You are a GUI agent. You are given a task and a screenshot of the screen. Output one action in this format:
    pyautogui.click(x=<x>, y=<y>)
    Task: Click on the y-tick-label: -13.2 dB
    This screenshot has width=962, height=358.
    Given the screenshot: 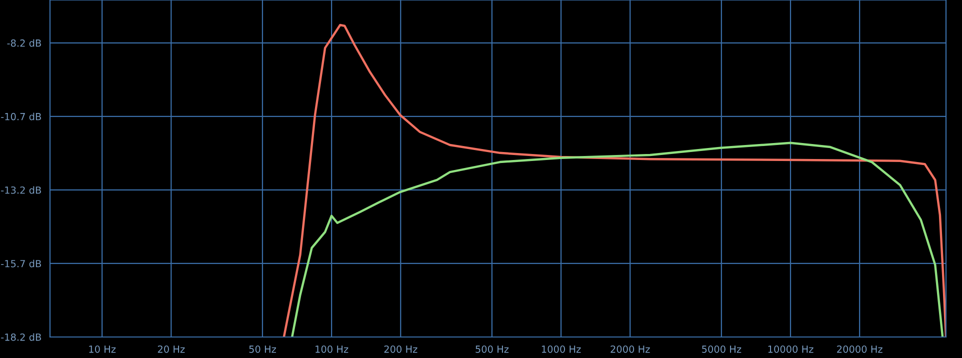 What is the action you would take?
    pyautogui.click(x=21, y=190)
    